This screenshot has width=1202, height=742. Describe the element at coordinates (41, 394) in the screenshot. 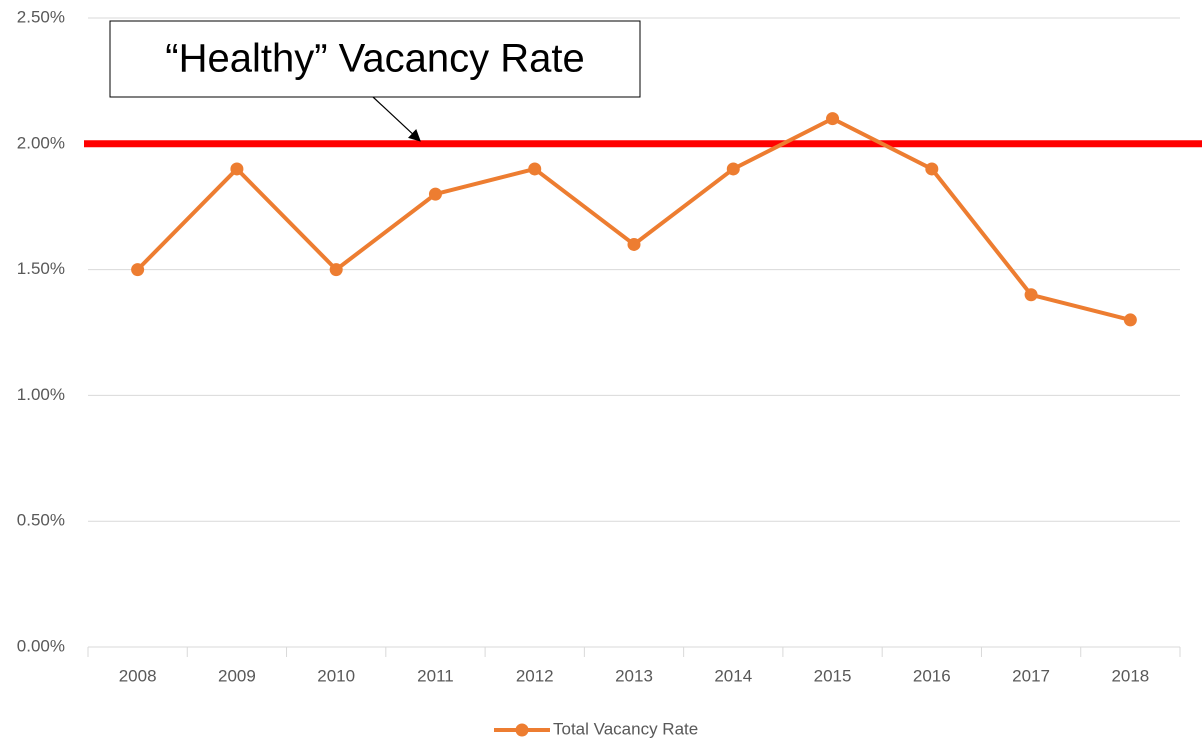

I see `y-tick-label: 1.00%` at that location.